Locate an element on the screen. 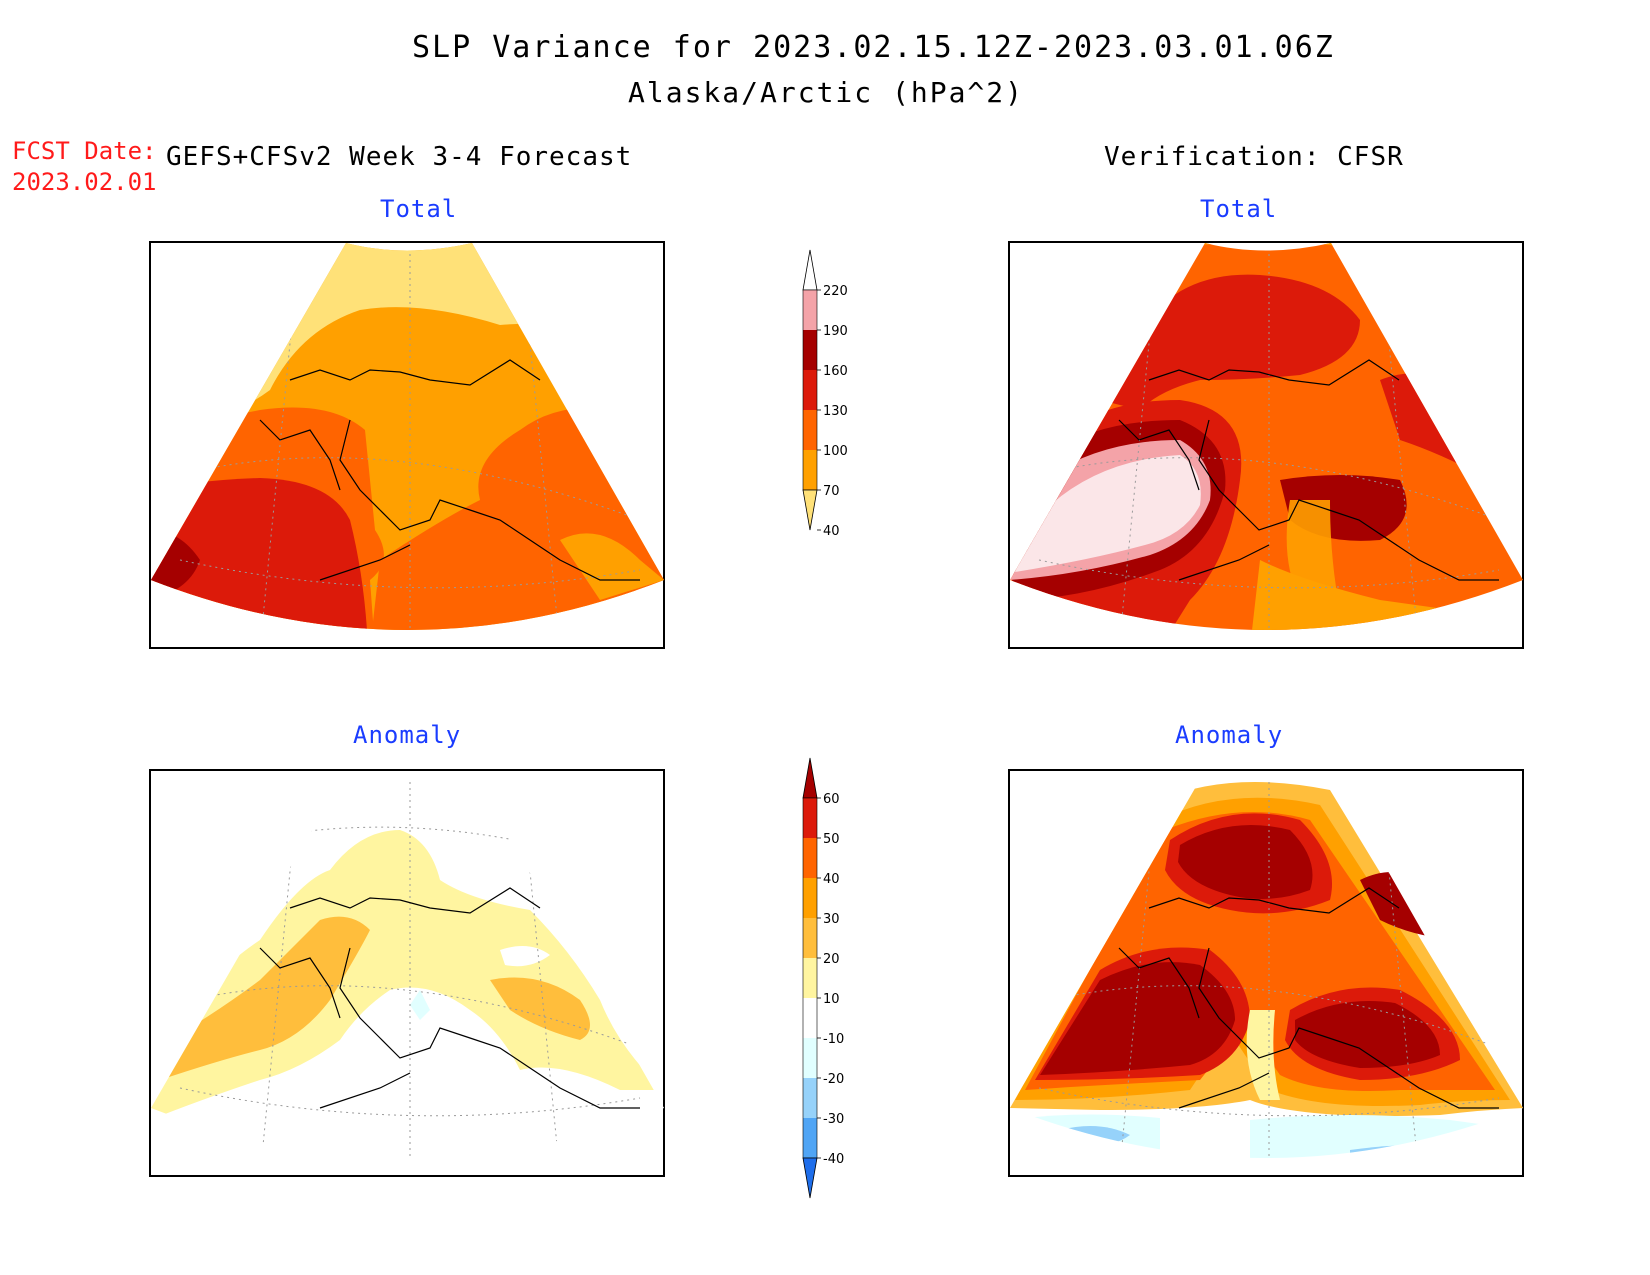 The height and width of the screenshot is (1275, 1650). total-colorbar-tick-label: 160 is located at coordinates (835, 371).